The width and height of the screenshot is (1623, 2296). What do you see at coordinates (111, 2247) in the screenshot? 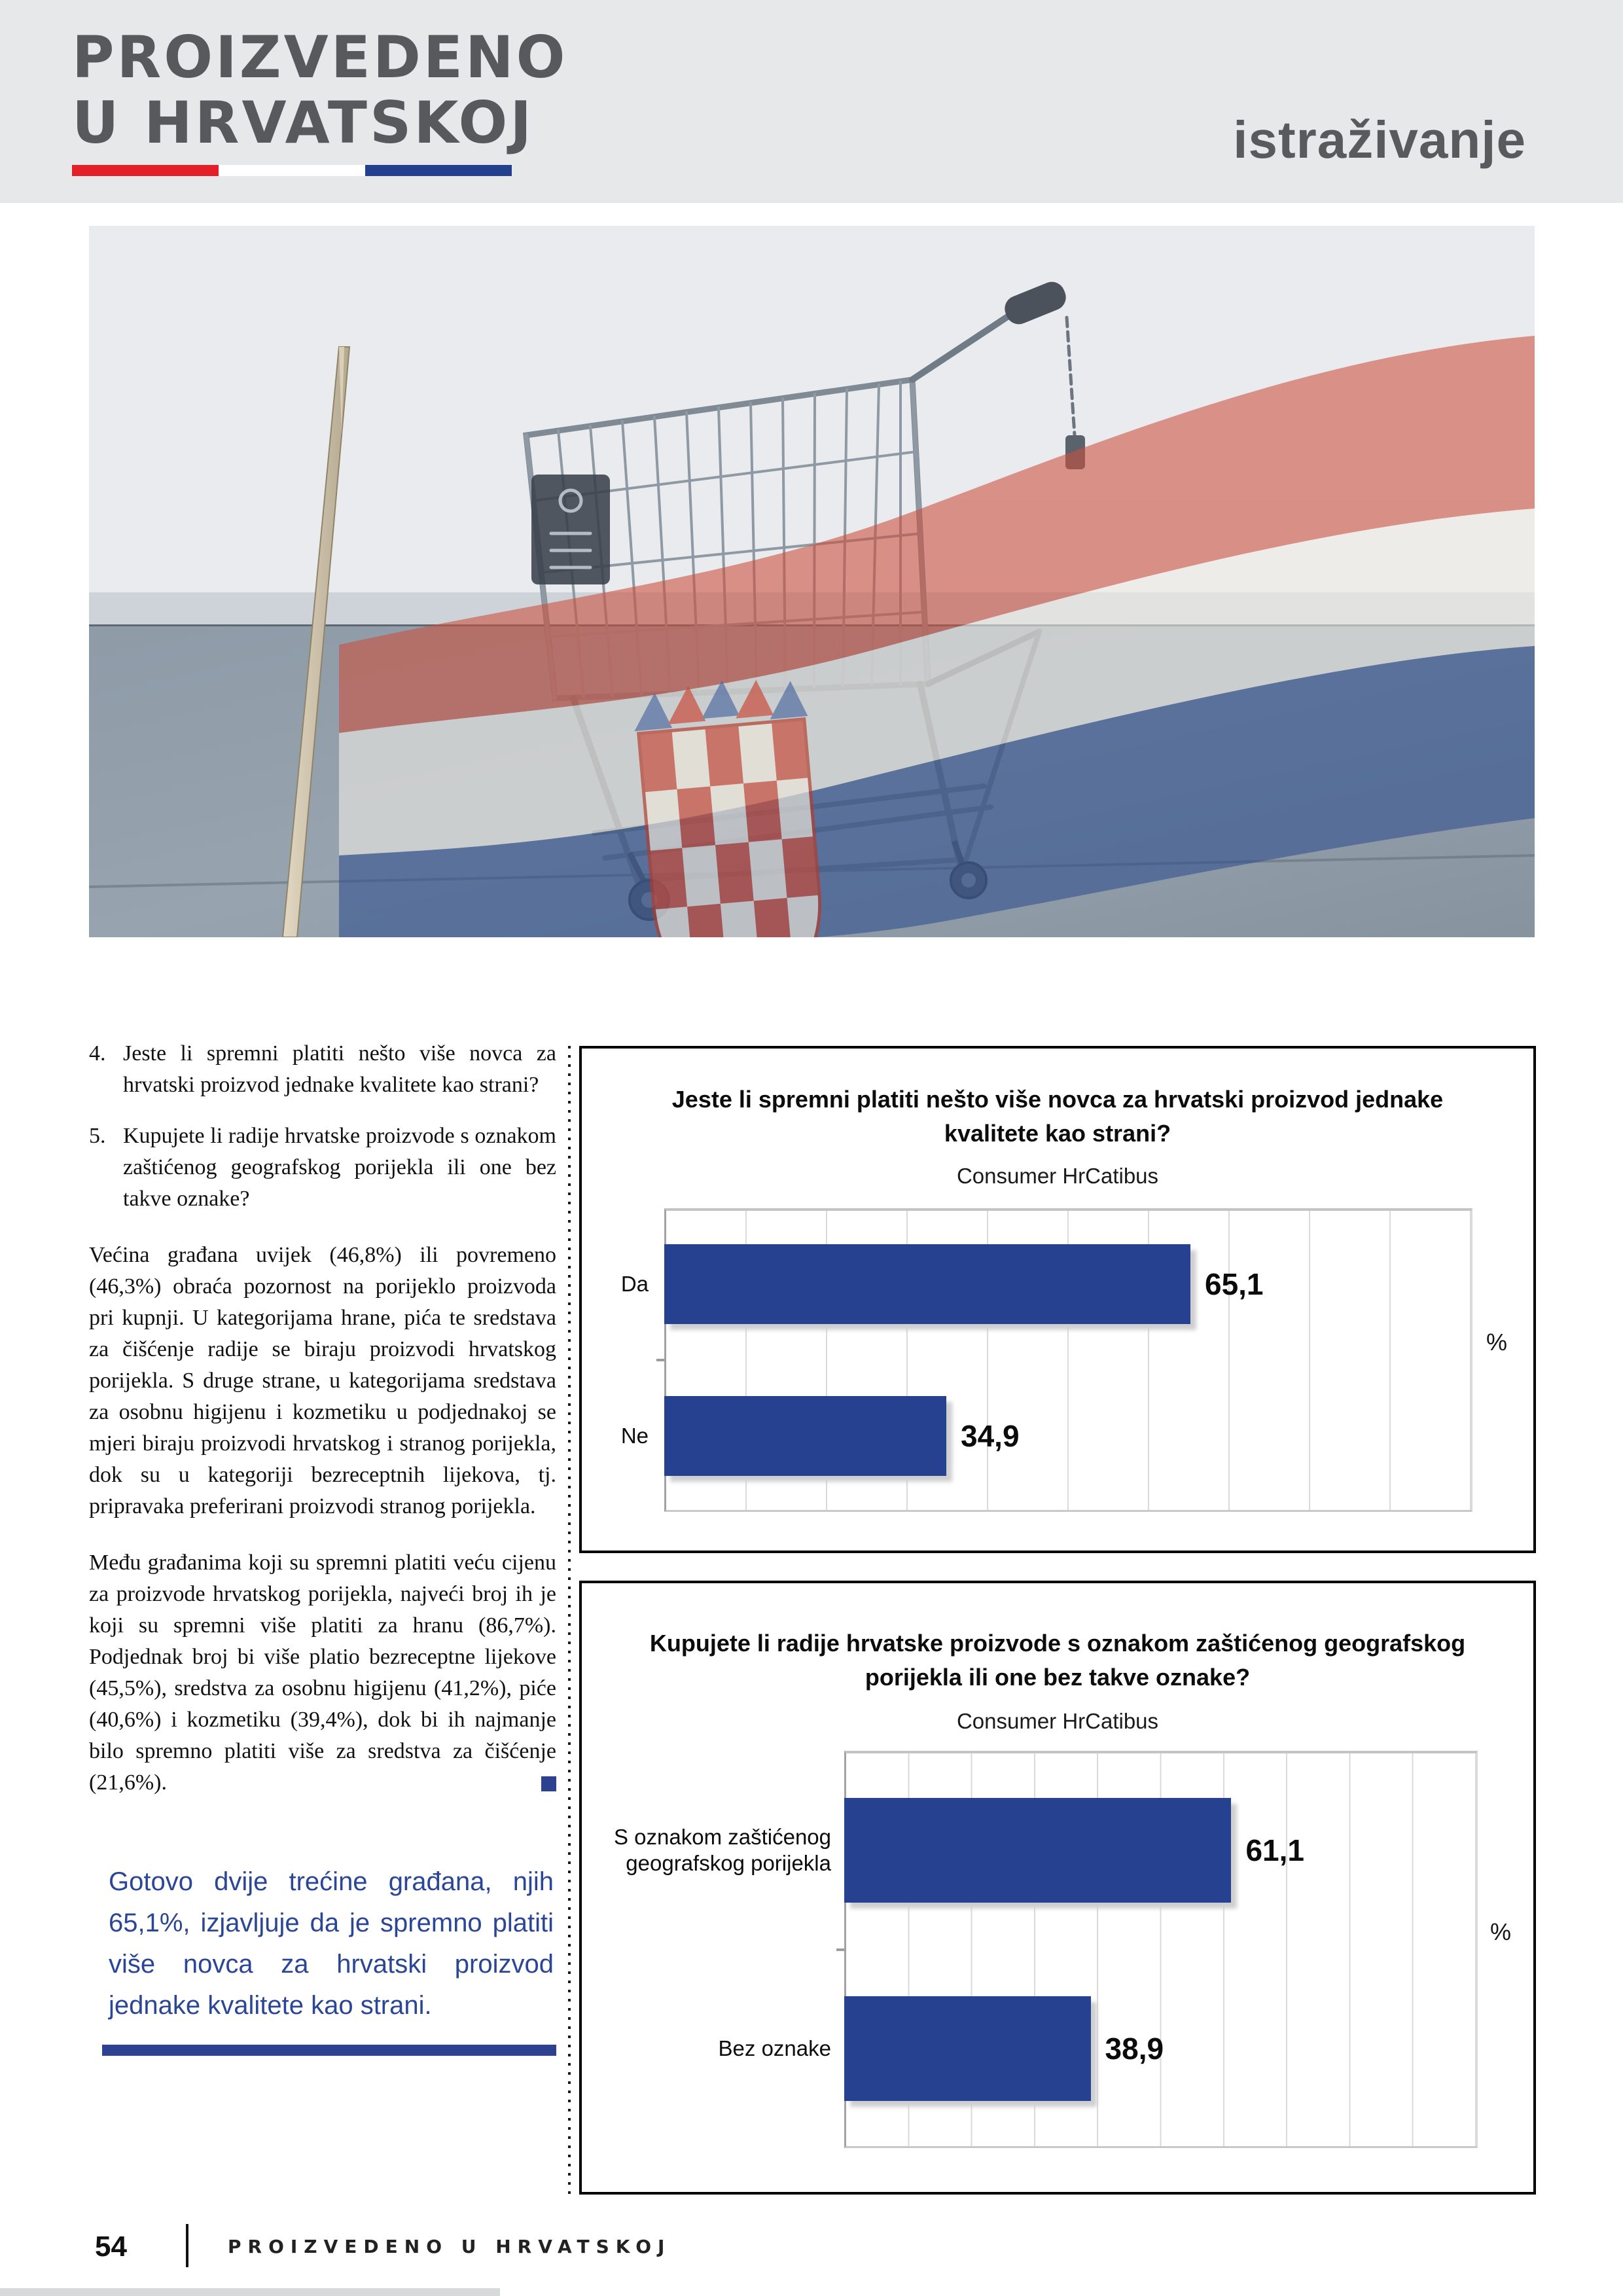
I see `page-number: 54` at bounding box center [111, 2247].